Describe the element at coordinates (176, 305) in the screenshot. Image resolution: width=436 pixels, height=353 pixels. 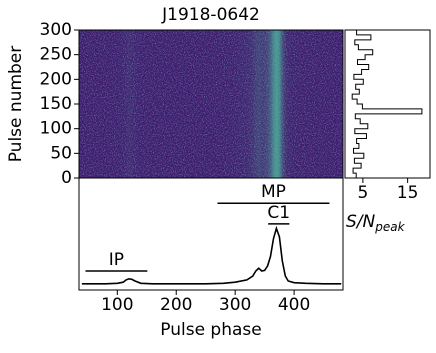
I see `x-tick-label: 200` at that location.